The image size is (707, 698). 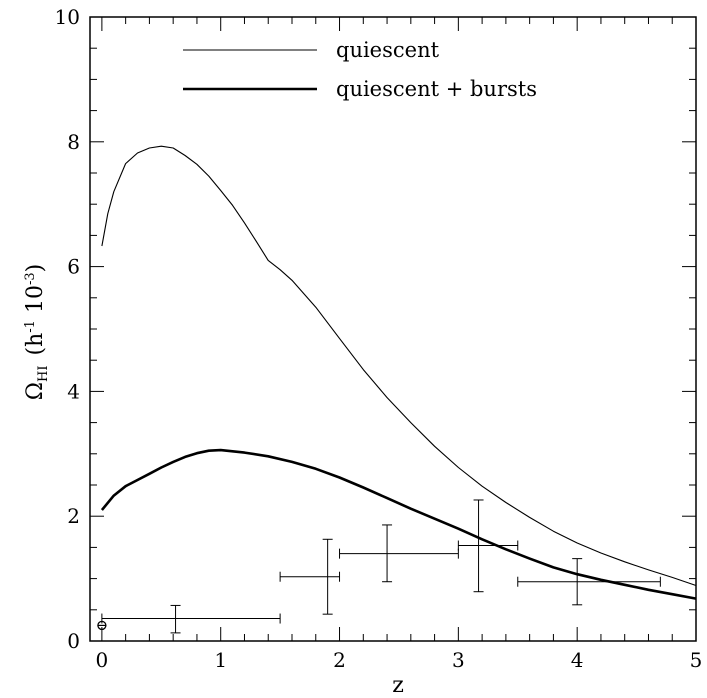 I want to click on y-axis-title-exp2: -3, so click(x=30, y=278).